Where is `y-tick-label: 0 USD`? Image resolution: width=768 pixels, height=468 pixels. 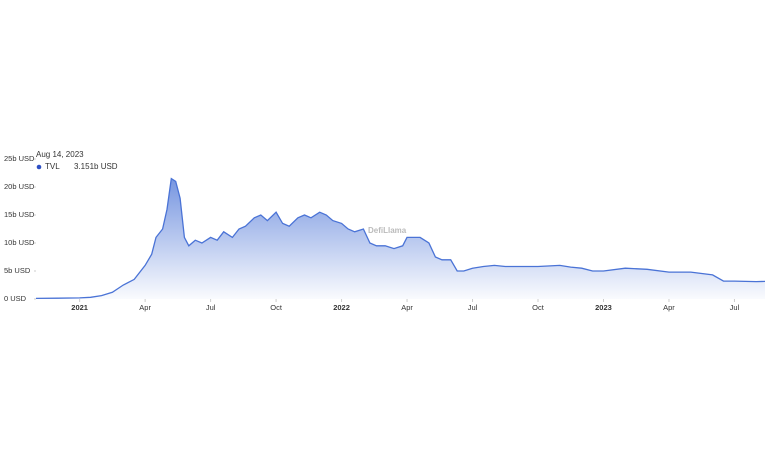
y-tick-label: 0 USD is located at coordinates (15, 298).